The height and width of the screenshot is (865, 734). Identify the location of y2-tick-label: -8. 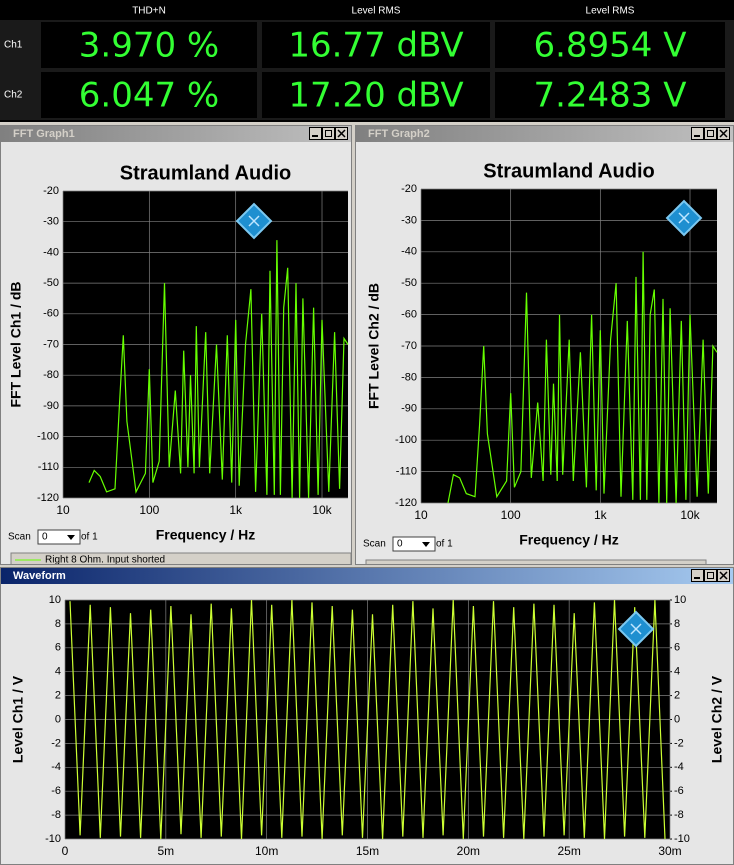
(679, 815).